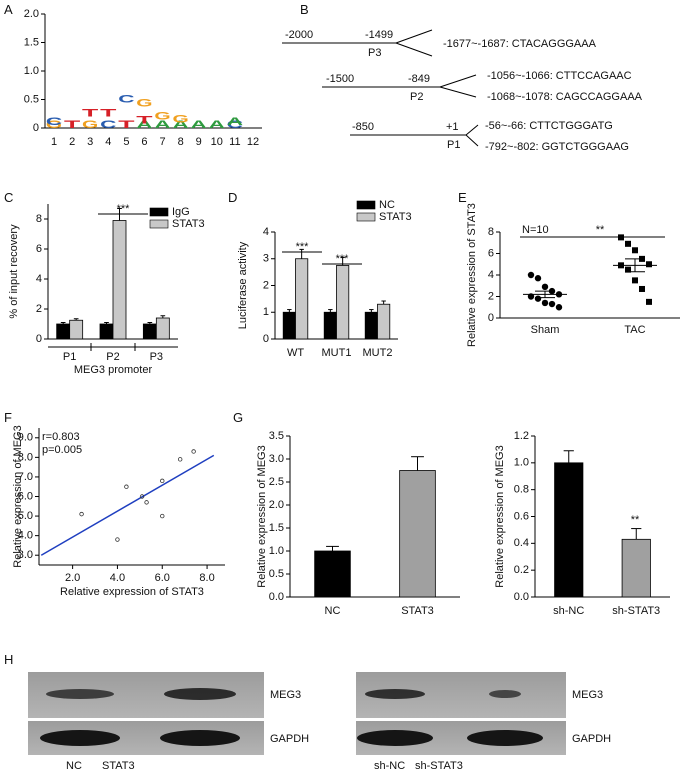 This screenshot has width=685, height=773. I want to click on position: -2000, so click(299, 35).